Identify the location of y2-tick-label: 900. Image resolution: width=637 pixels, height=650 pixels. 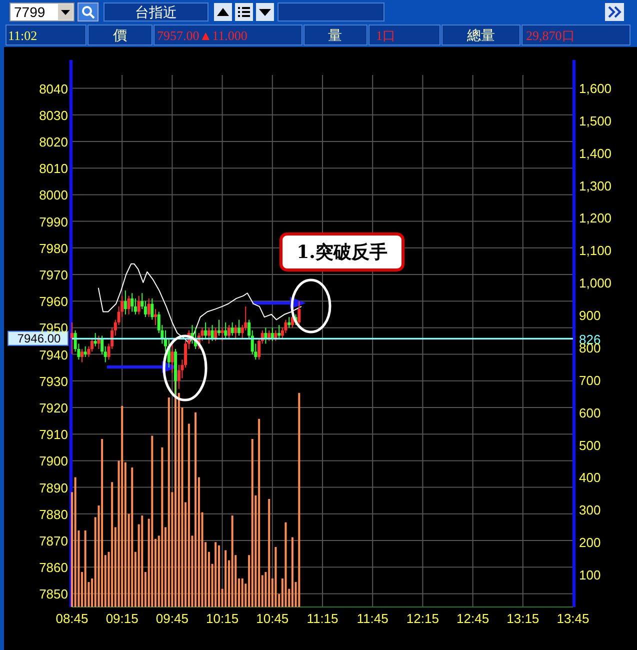
(590, 316).